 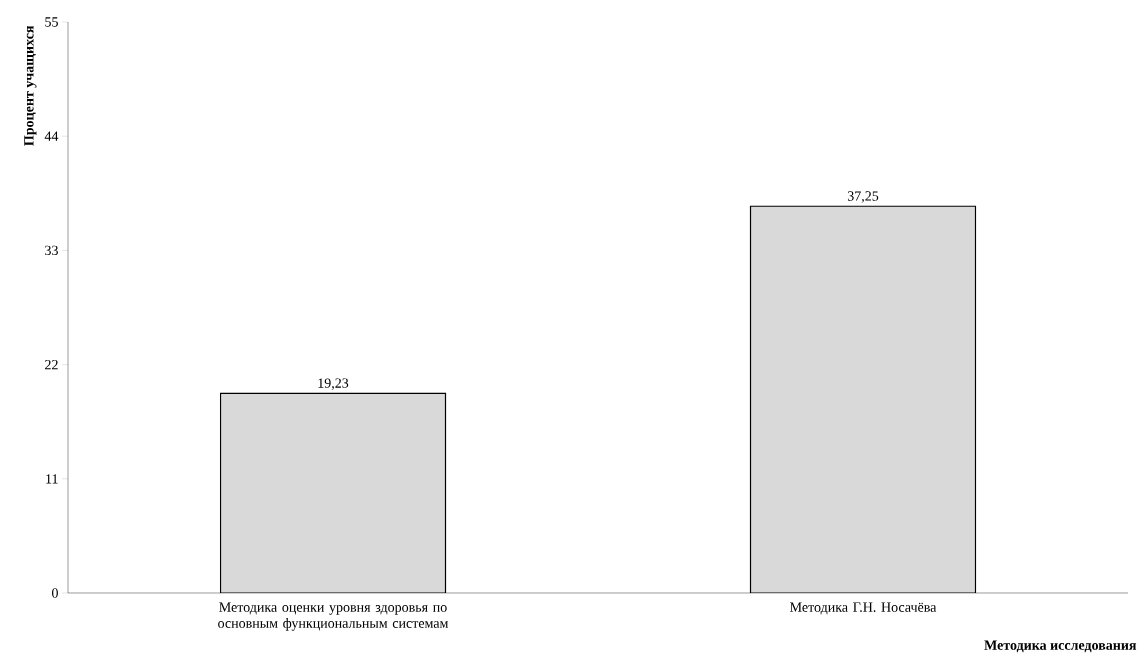 What do you see at coordinates (30, 85) in the screenshot?
I see `y-axis-title: Процент учащихся` at bounding box center [30, 85].